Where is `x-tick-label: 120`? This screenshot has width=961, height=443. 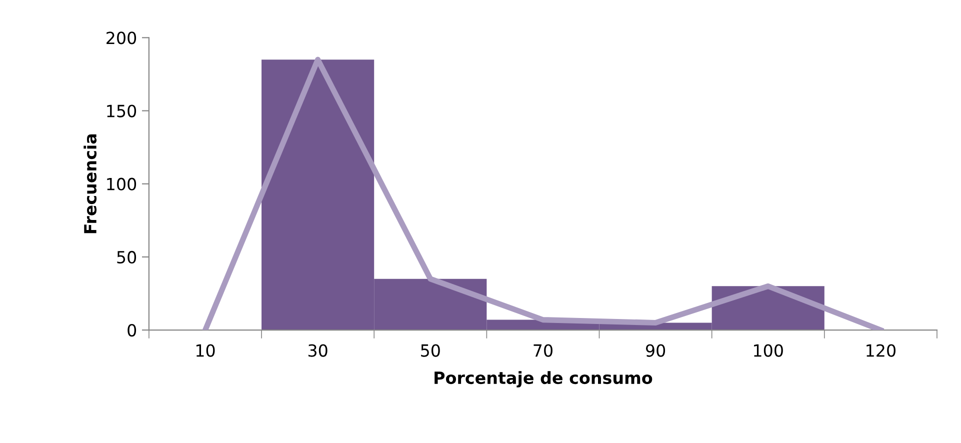
x-tick-label: 120 is located at coordinates (881, 350).